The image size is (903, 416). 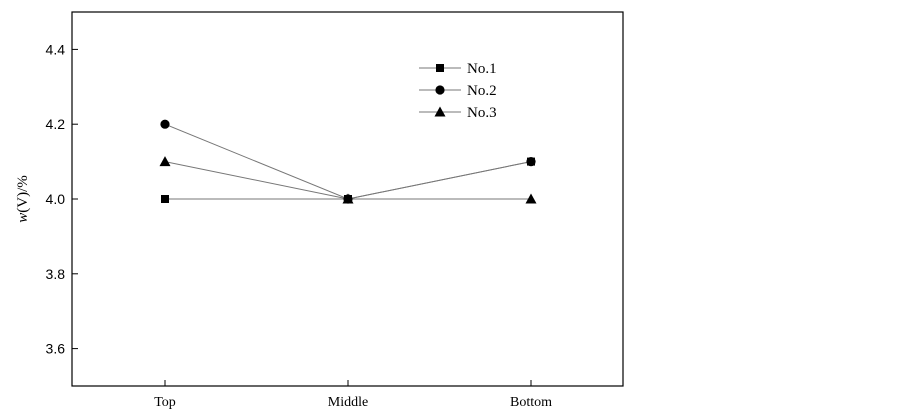 What do you see at coordinates (56, 349) in the screenshot?
I see `y-tick-label: 3.6` at bounding box center [56, 349].